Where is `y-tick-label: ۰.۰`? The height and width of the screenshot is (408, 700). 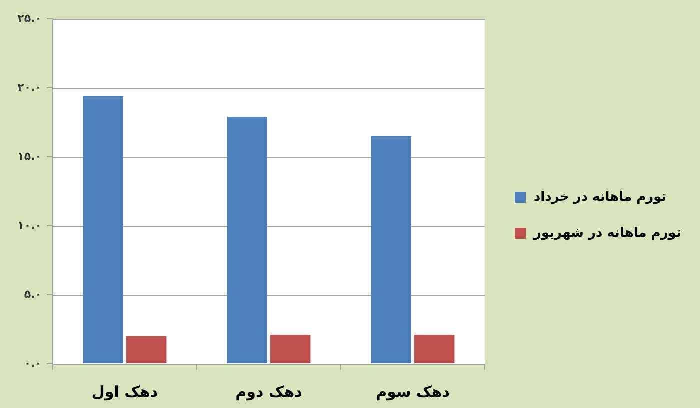
y-tick-label: ۰.۰ is located at coordinates (33, 363).